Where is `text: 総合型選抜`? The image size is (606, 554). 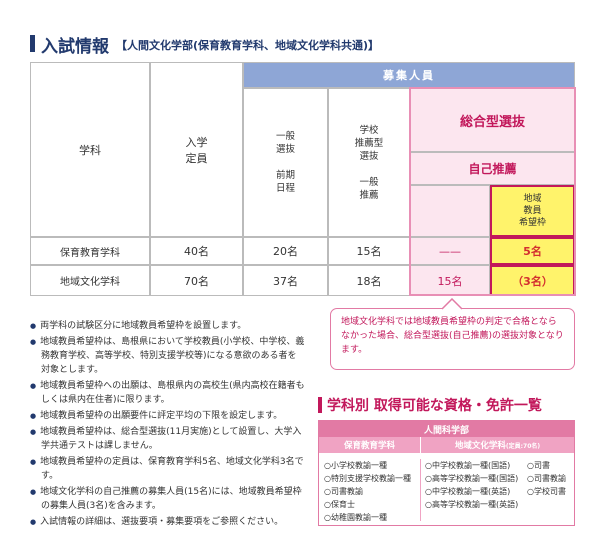
text: 総合型選抜 is located at coordinates (492, 122).